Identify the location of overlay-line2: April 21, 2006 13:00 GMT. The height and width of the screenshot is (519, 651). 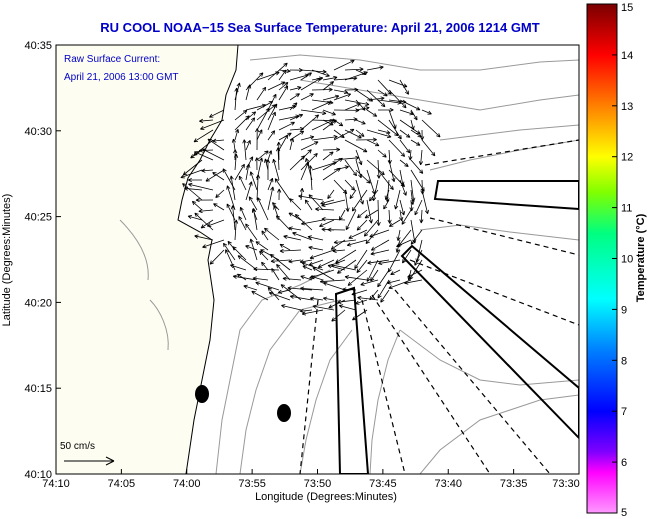
(121, 77).